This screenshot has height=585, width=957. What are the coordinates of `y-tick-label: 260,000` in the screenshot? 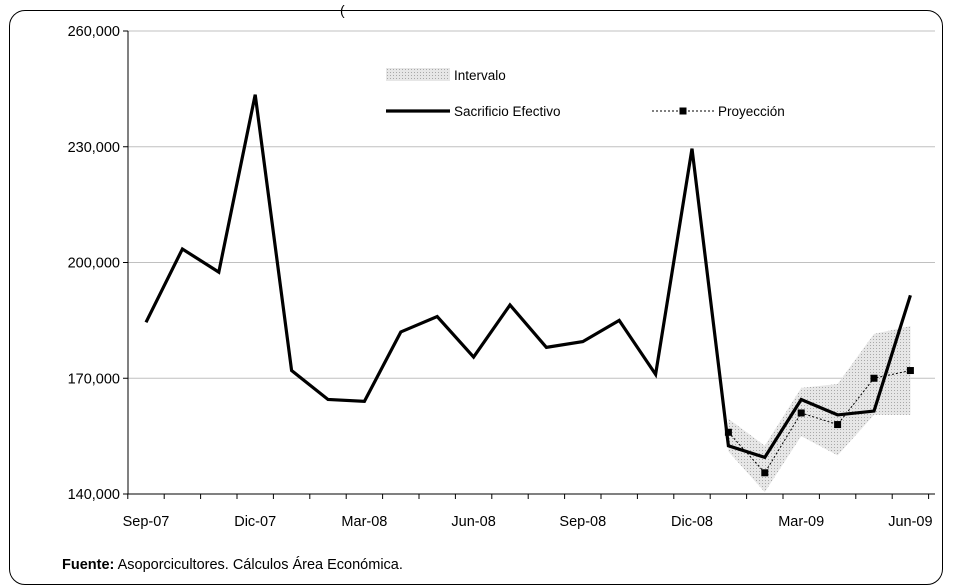 It's located at (94, 32).